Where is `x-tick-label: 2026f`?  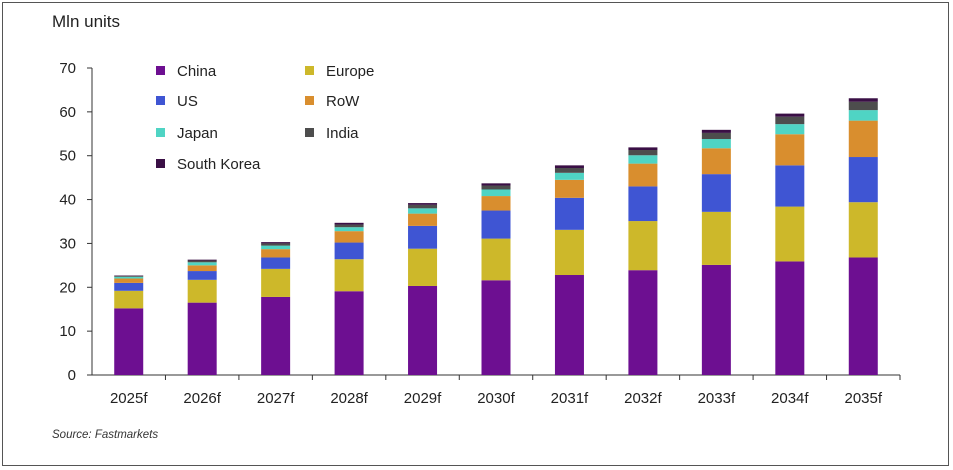
x-tick-label: 2026f is located at coordinates (202, 398).